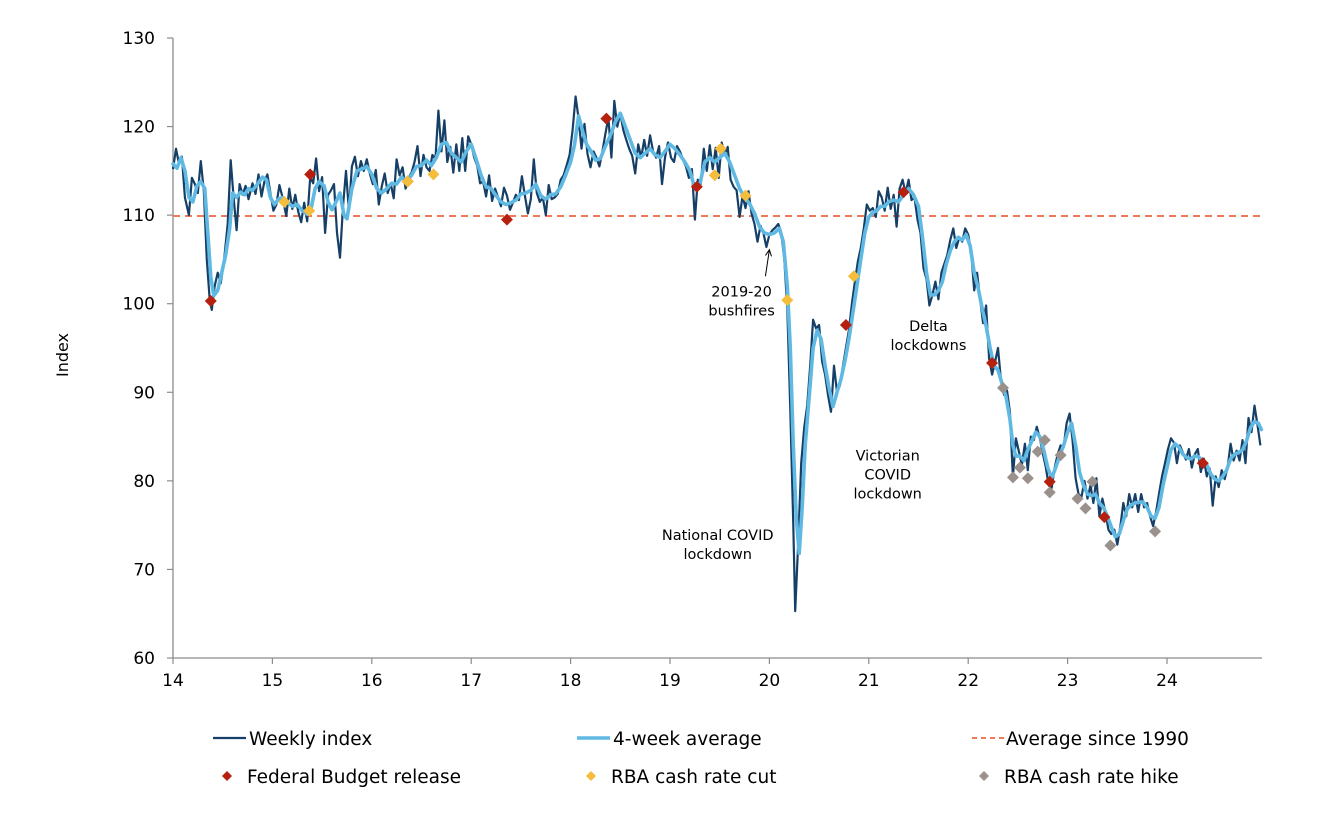 The width and height of the screenshot is (1336, 814). I want to click on x-tick-label: 22, so click(968, 681).